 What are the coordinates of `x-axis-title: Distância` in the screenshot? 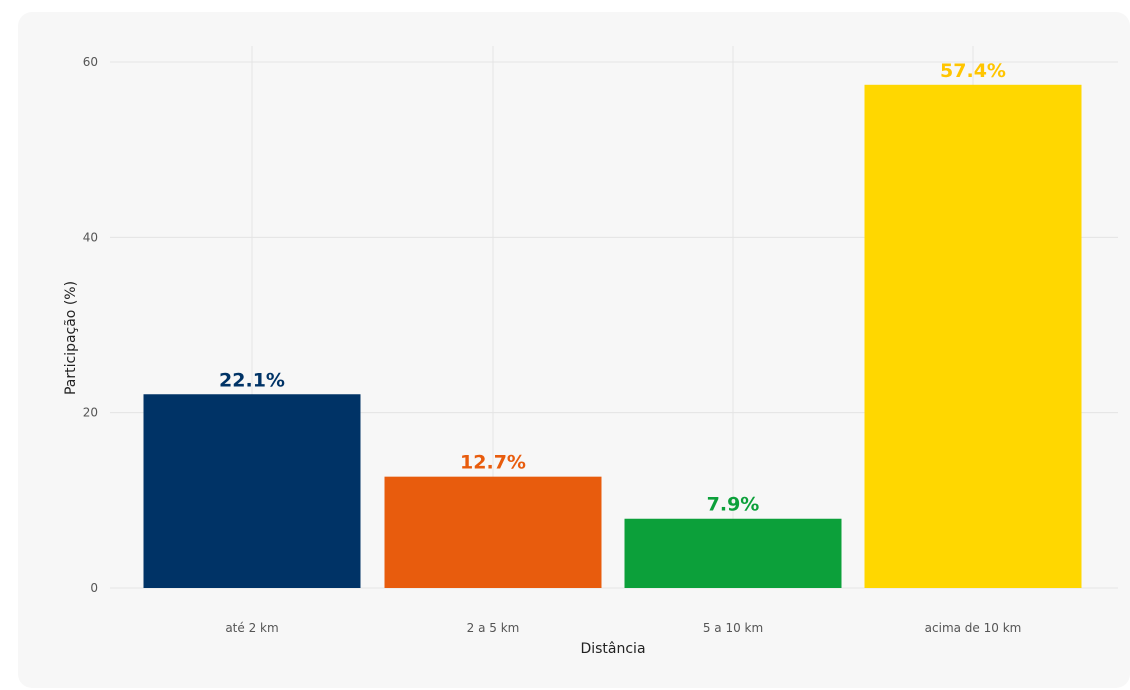 It's located at (612, 649).